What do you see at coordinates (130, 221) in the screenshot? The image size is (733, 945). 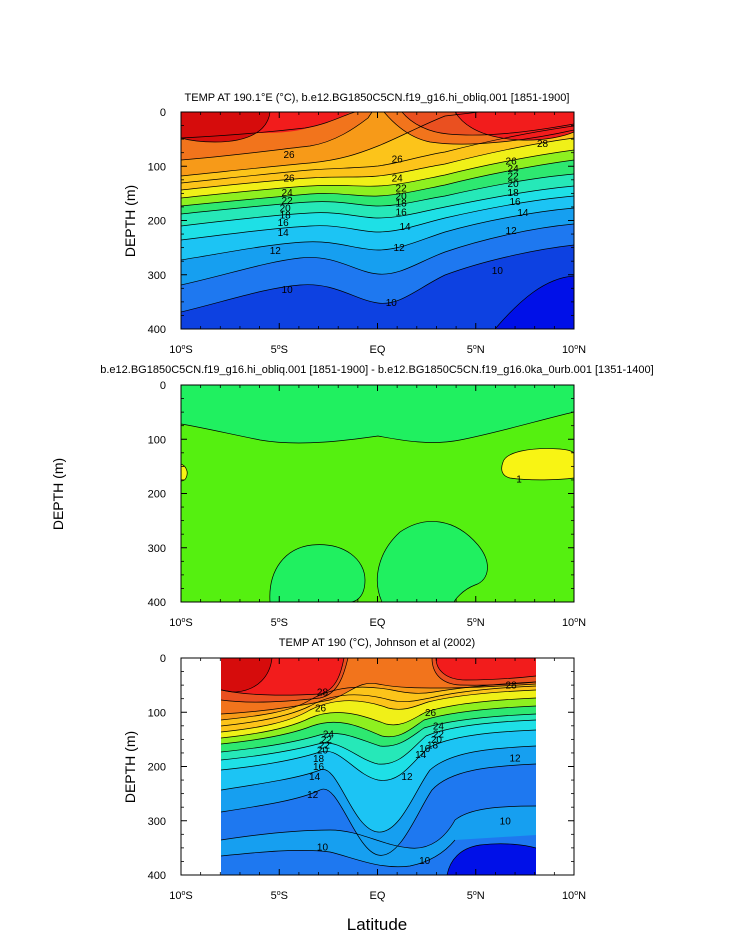 I see `panel-1-ylabel: DEPTH (m)` at bounding box center [130, 221].